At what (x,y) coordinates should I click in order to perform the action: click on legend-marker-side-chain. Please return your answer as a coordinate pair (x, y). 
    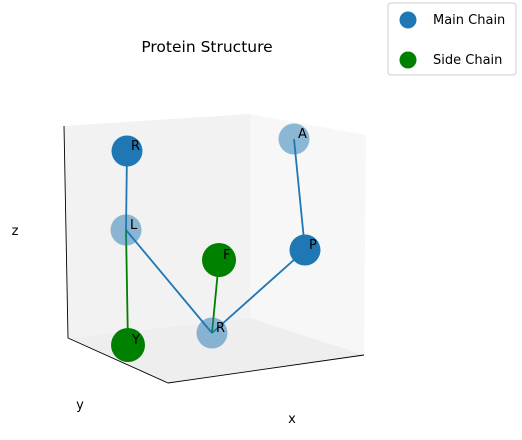
    Looking at the image, I should click on (408, 60).